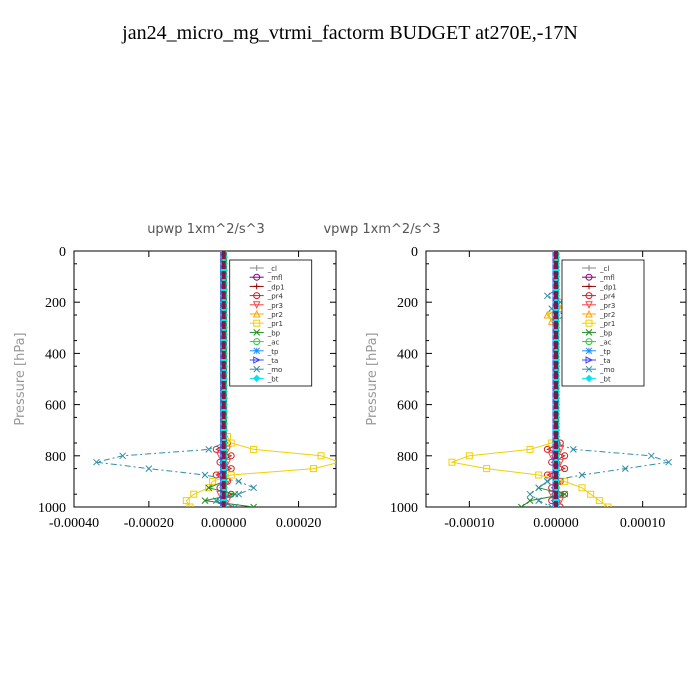 Image resolution: width=700 pixels, height=700 pixels. I want to click on legend-label: _bp, so click(606, 333).